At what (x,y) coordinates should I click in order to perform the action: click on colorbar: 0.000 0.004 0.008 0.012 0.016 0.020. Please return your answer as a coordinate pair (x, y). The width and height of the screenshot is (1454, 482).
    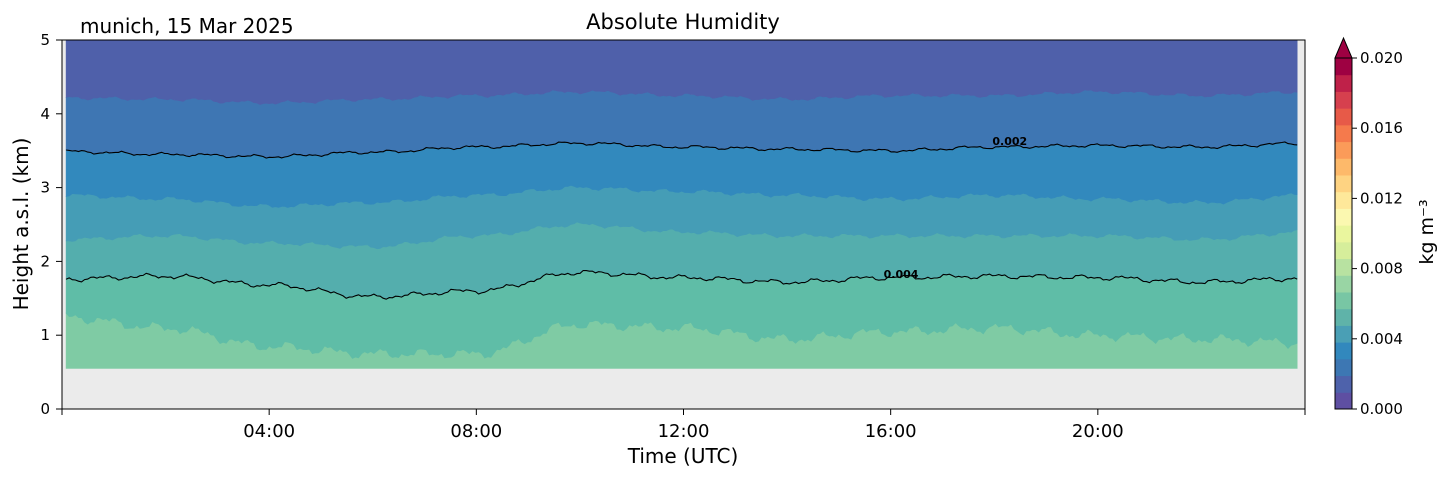
    Looking at the image, I should click on (1368, 227).